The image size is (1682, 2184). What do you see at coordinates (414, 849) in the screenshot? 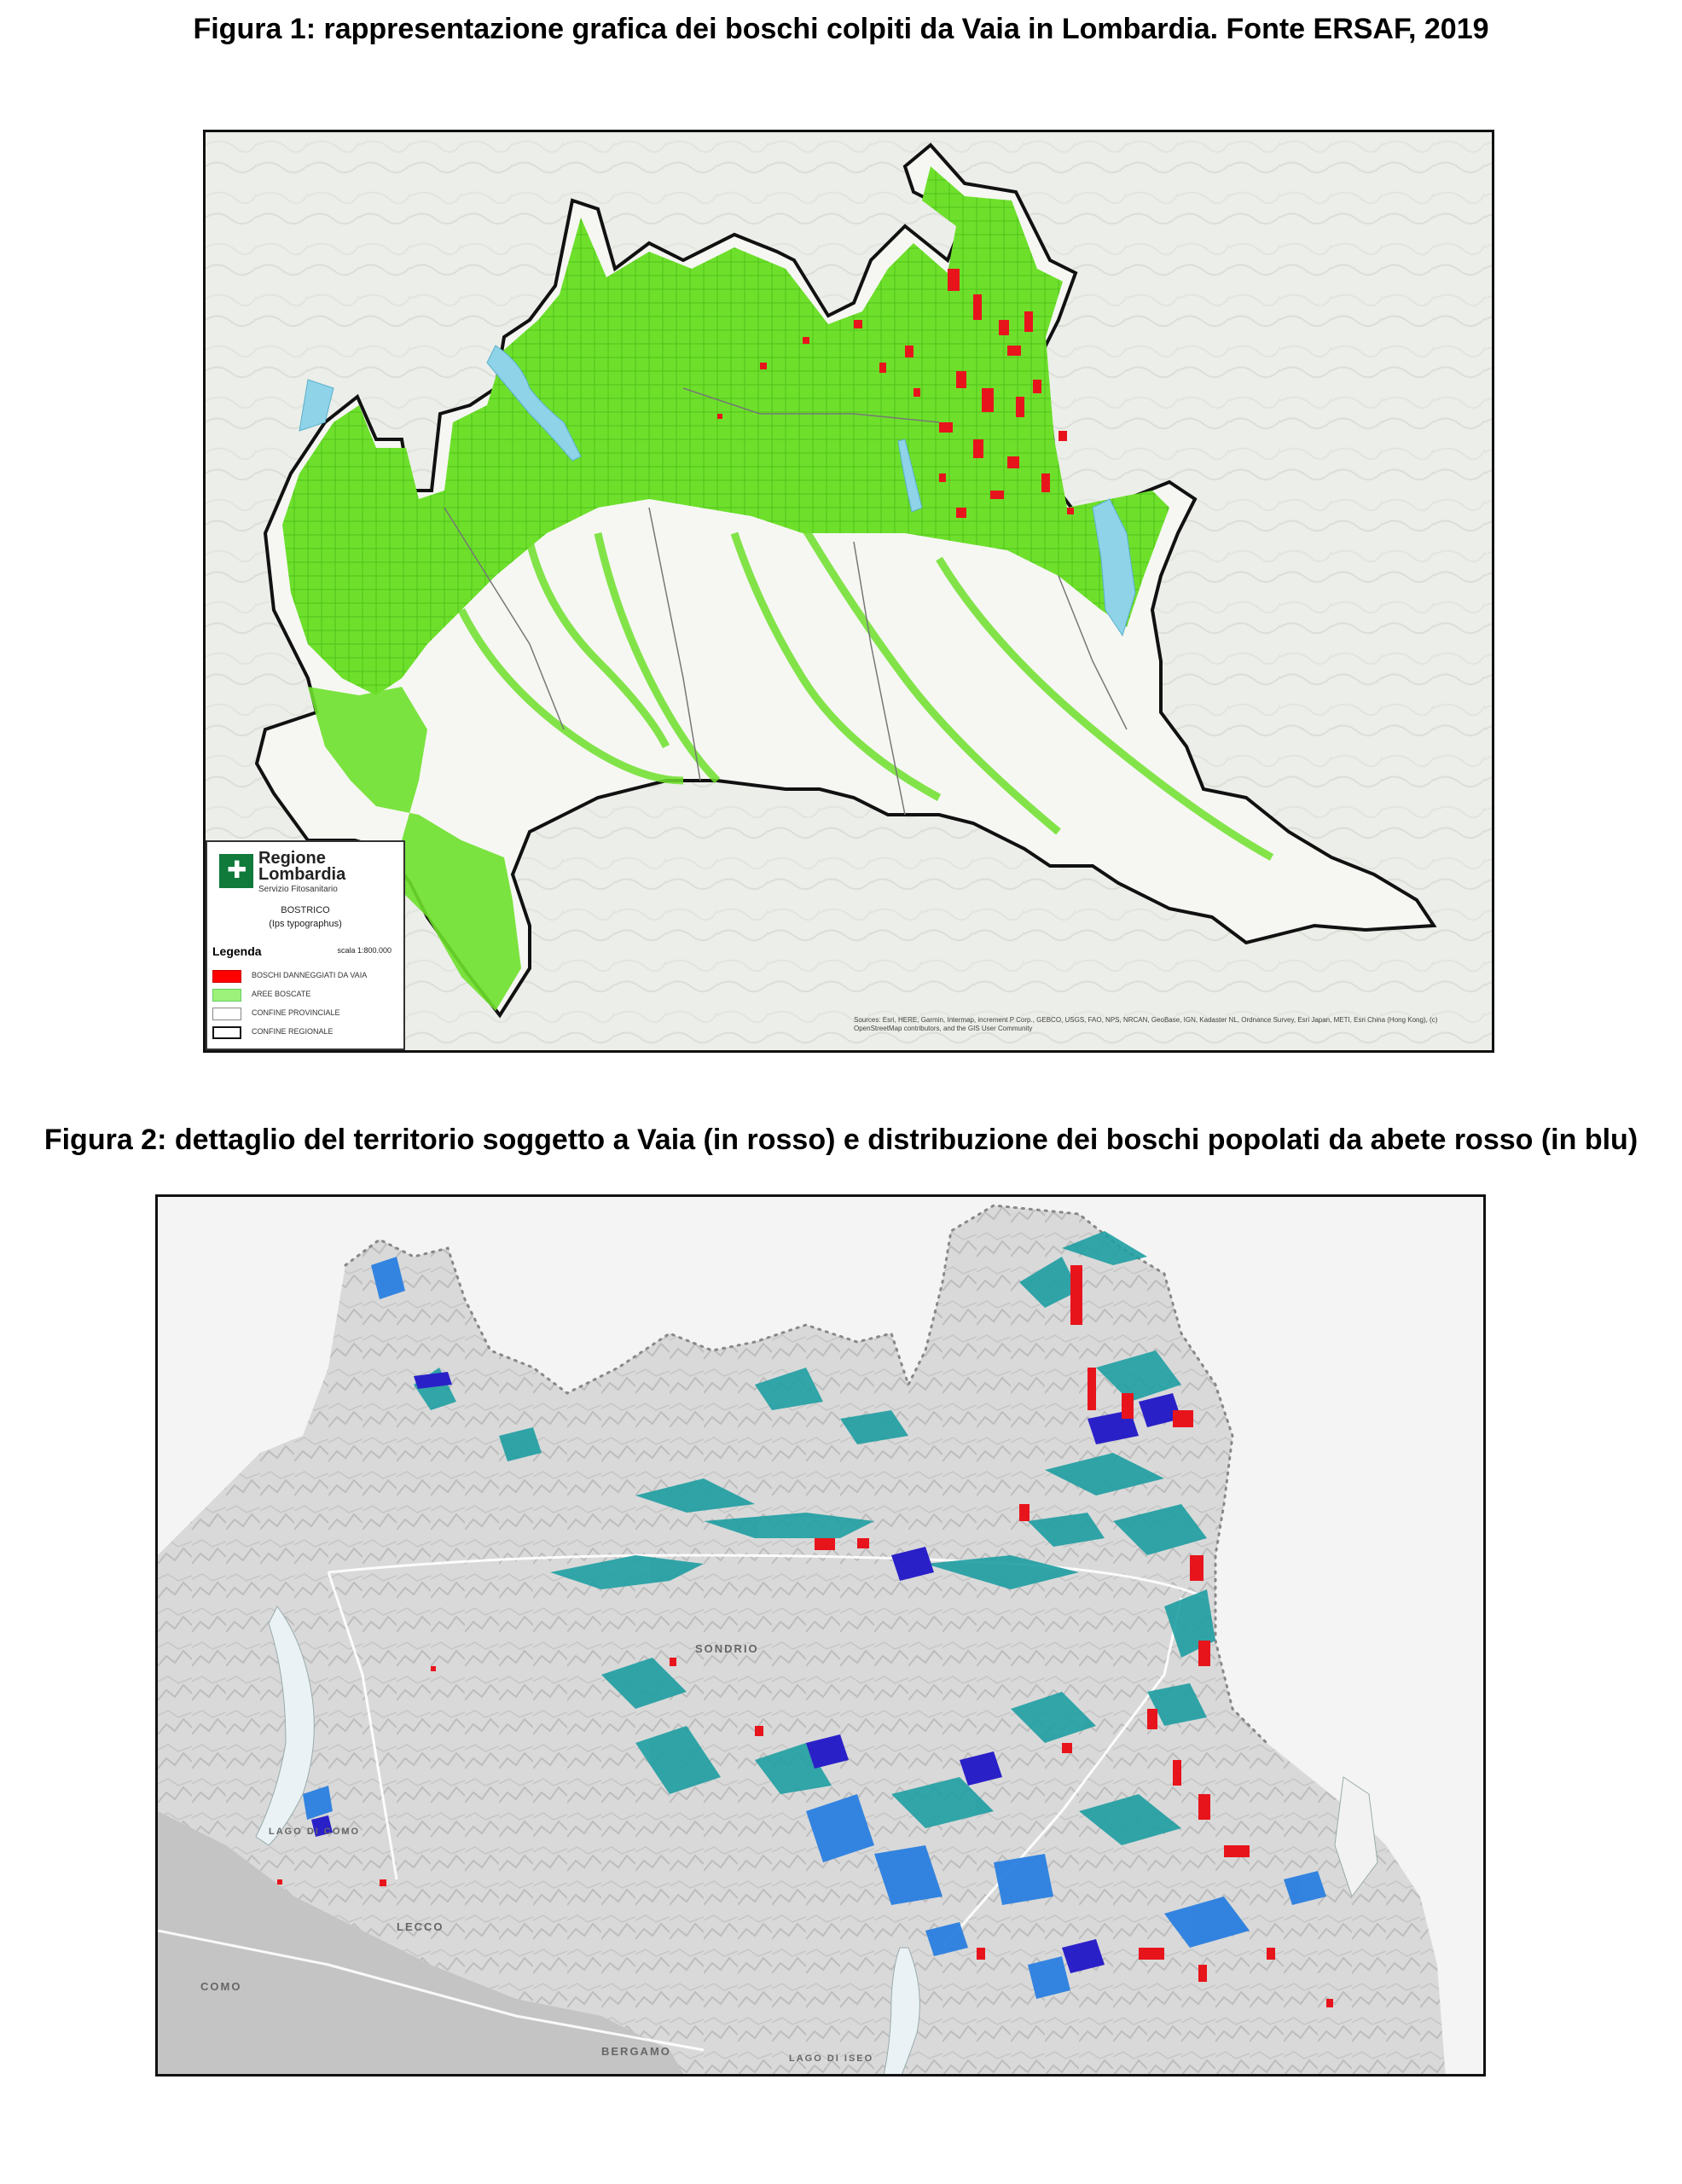
I see `forest-south-west` at bounding box center [414, 849].